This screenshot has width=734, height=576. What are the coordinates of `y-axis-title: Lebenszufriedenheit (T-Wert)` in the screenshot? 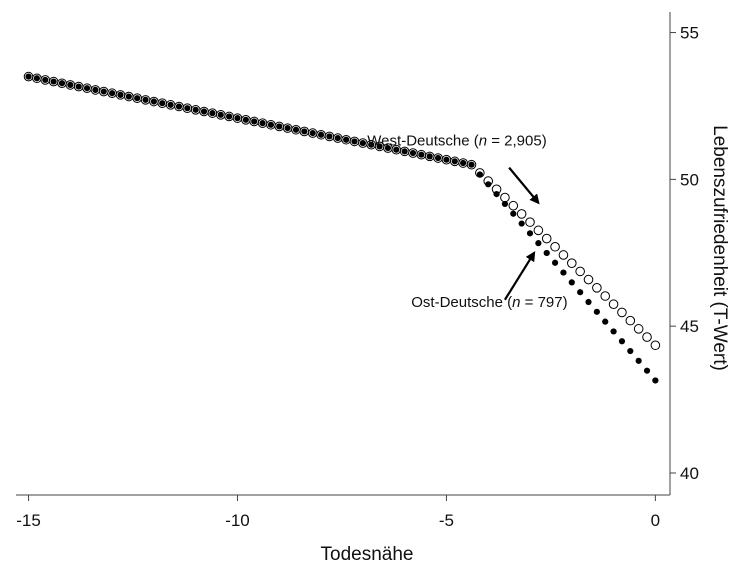 It's located at (719, 248).